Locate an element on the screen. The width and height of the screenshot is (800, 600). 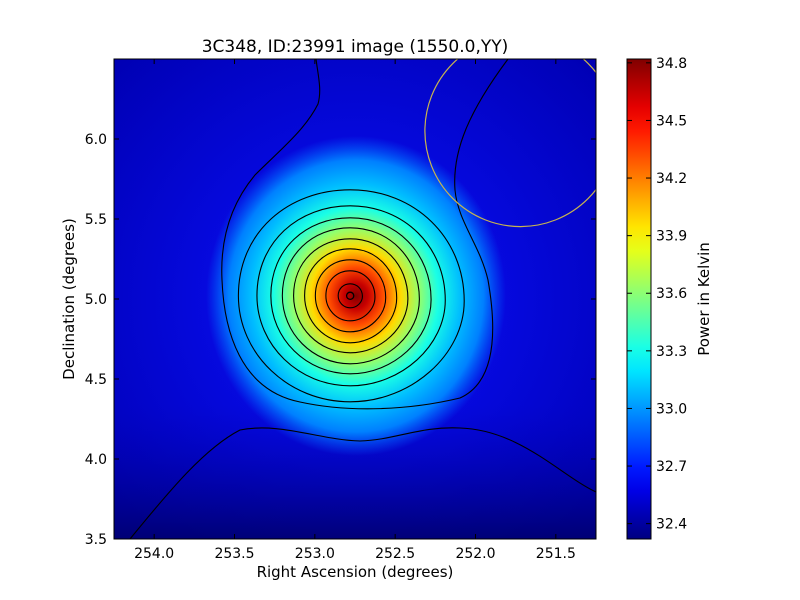
colorbar-tick-label: 33.0 is located at coordinates (671, 409).